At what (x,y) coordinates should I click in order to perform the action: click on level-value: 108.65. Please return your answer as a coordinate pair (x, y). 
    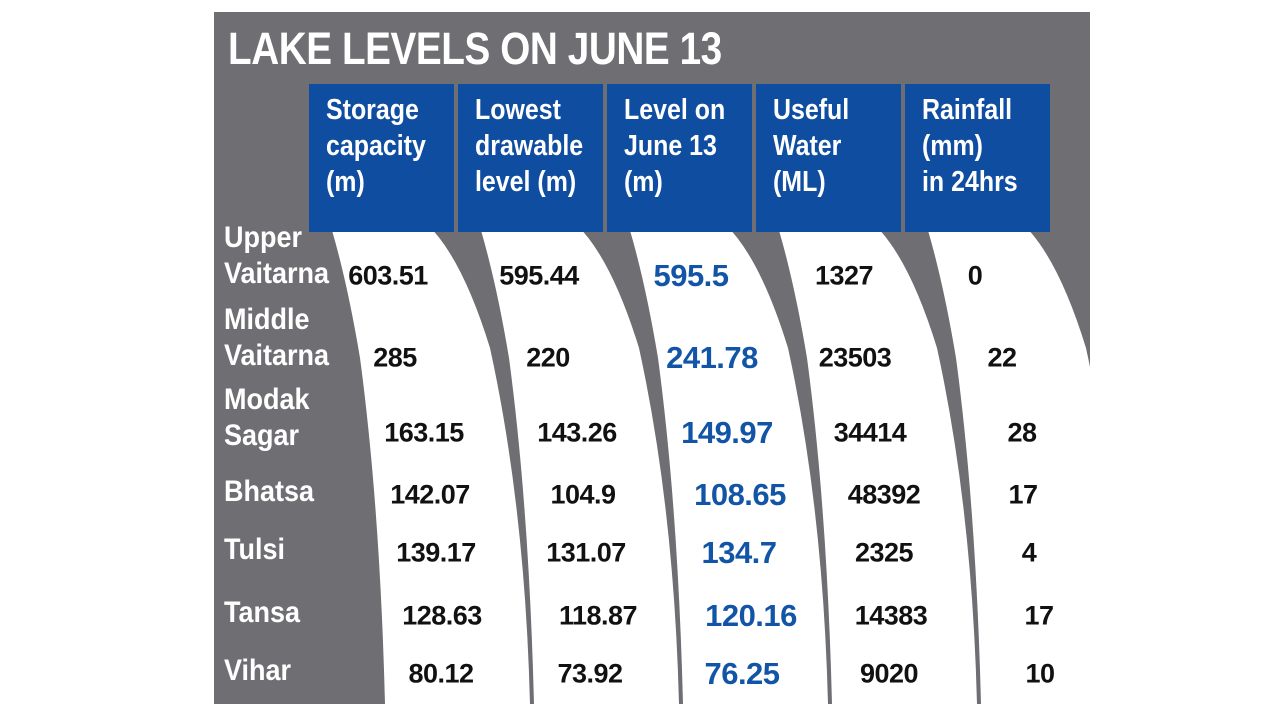
    Looking at the image, I should click on (740, 494).